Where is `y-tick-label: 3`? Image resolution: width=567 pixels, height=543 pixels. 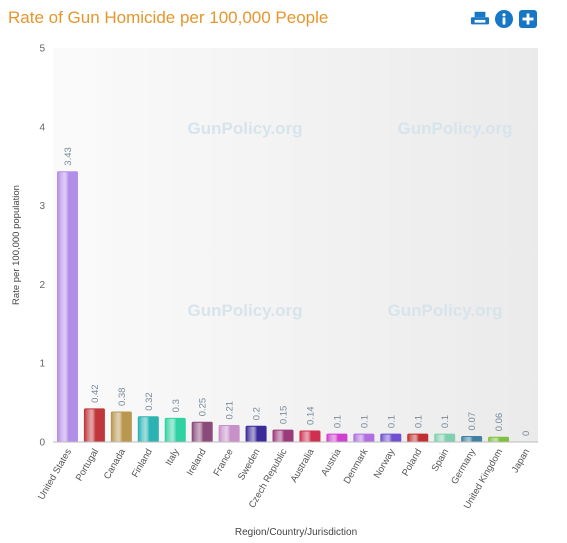
y-tick-label: 3 is located at coordinates (42, 206).